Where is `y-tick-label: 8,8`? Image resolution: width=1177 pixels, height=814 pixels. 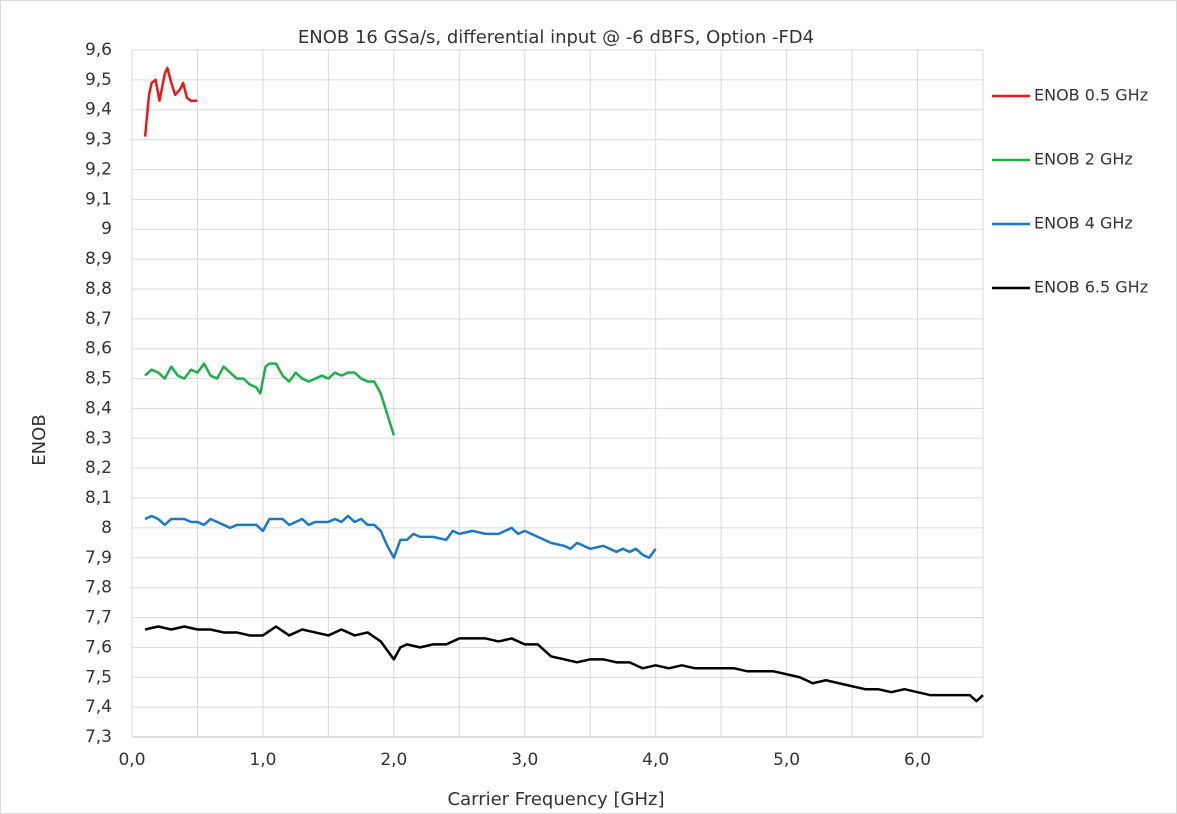 y-tick-label: 8,8 is located at coordinates (98, 289).